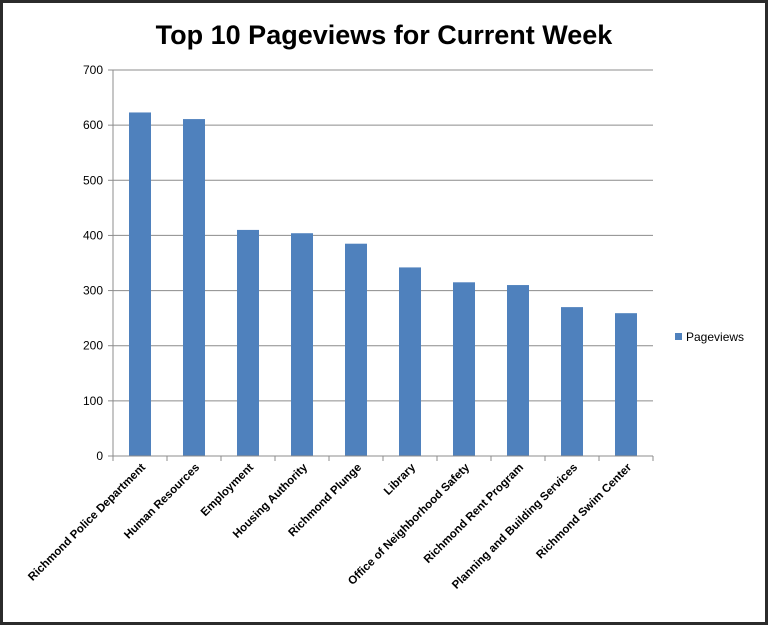 The height and width of the screenshot is (625, 768). I want to click on y-tick-label: 600, so click(93, 125).